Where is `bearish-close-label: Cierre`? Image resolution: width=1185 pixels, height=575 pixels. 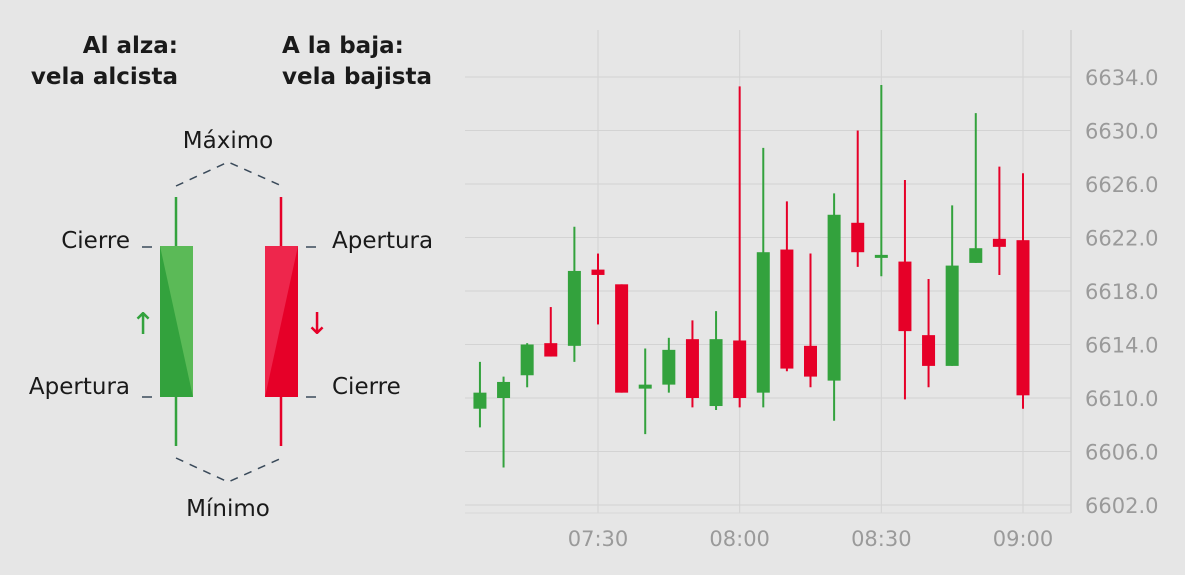
bearish-close-label: Cierre is located at coordinates (366, 387).